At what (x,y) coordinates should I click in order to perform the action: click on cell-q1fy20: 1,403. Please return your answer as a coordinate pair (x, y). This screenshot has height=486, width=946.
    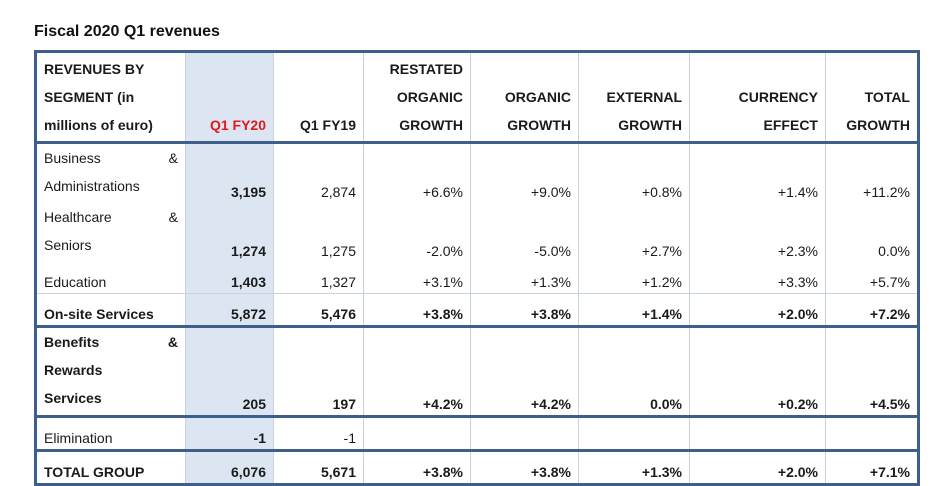
    Looking at the image, I should click on (229, 278).